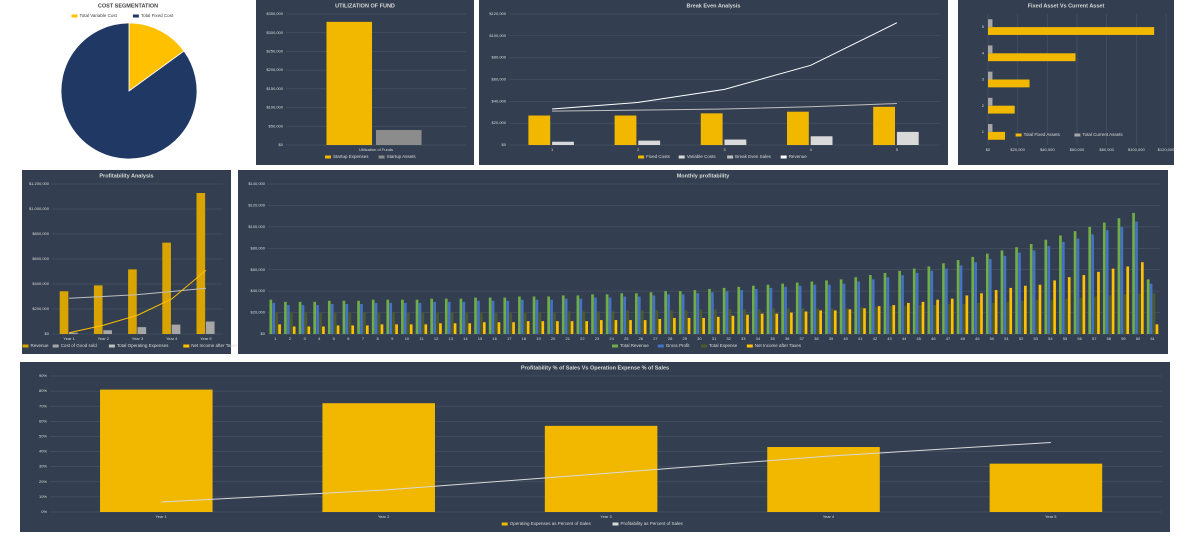 The height and width of the screenshot is (554, 1191). Describe the element at coordinates (99, 15) in the screenshot. I see `legend-label: Total Variable Cost` at that location.